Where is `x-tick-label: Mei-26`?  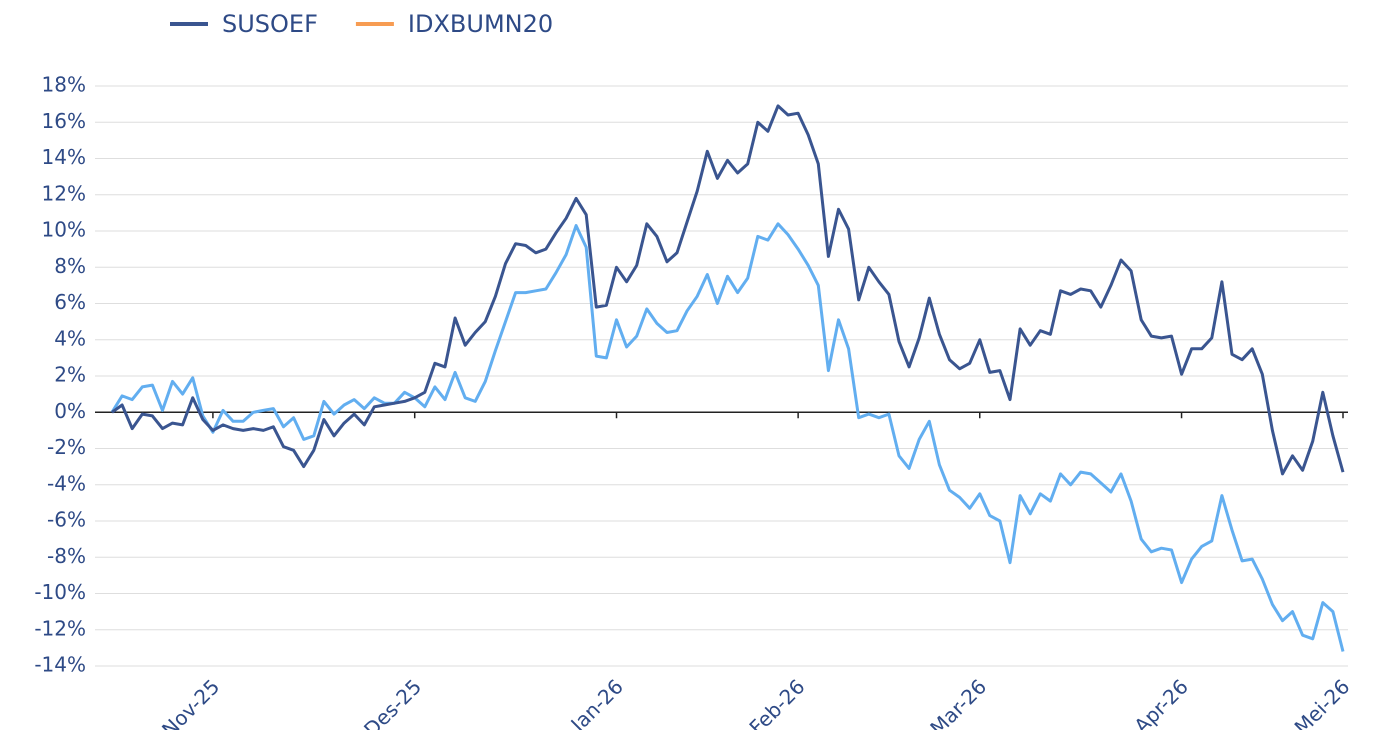
x-tick-label: Mei-26 is located at coordinates (1322, 702).